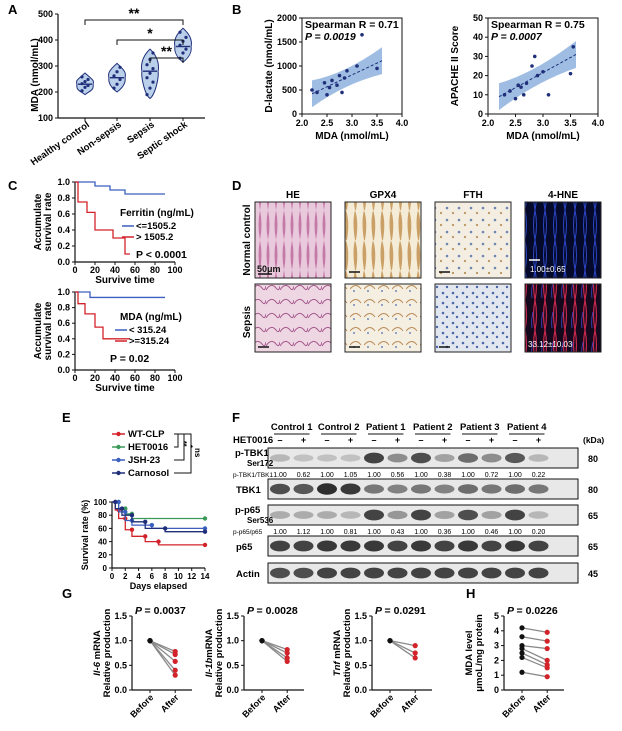 This screenshot has width=622, height=731. I want to click on histology-he-sepsis, so click(293, 318).